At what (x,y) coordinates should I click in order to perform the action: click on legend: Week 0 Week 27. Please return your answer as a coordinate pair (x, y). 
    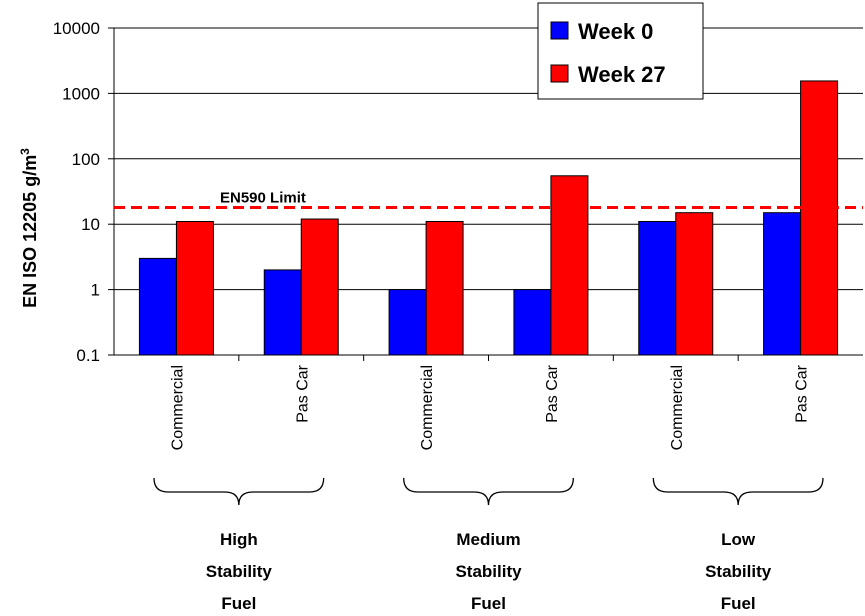
    Looking at the image, I should click on (620, 51).